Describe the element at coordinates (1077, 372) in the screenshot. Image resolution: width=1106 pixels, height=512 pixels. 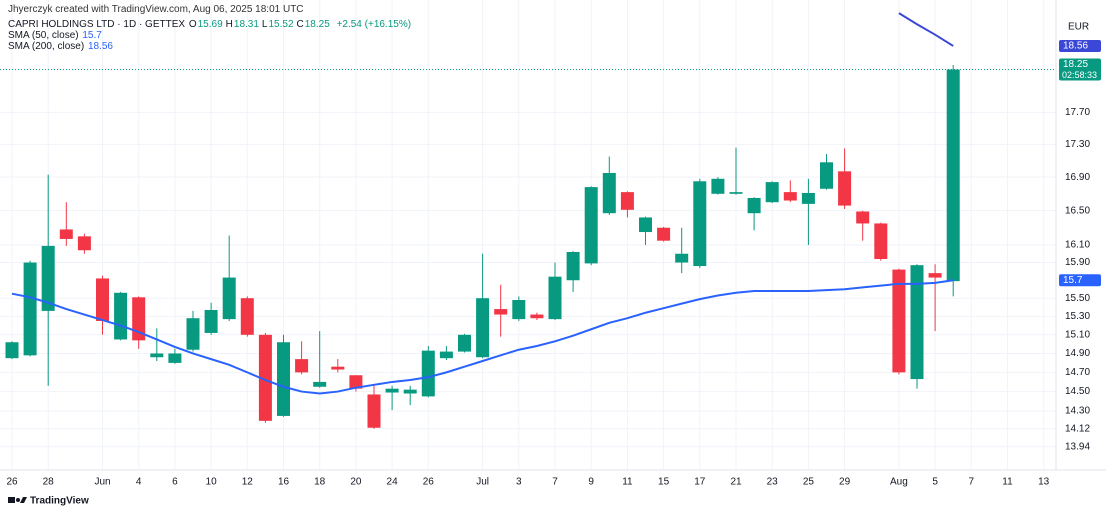
I see `y-tick-label: 14.70` at that location.